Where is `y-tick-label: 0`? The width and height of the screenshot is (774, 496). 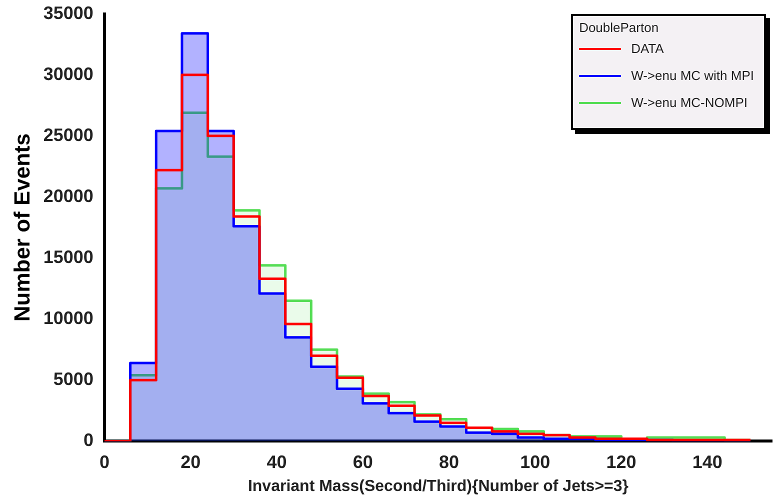 y-tick-label: 0 is located at coordinates (88, 440).